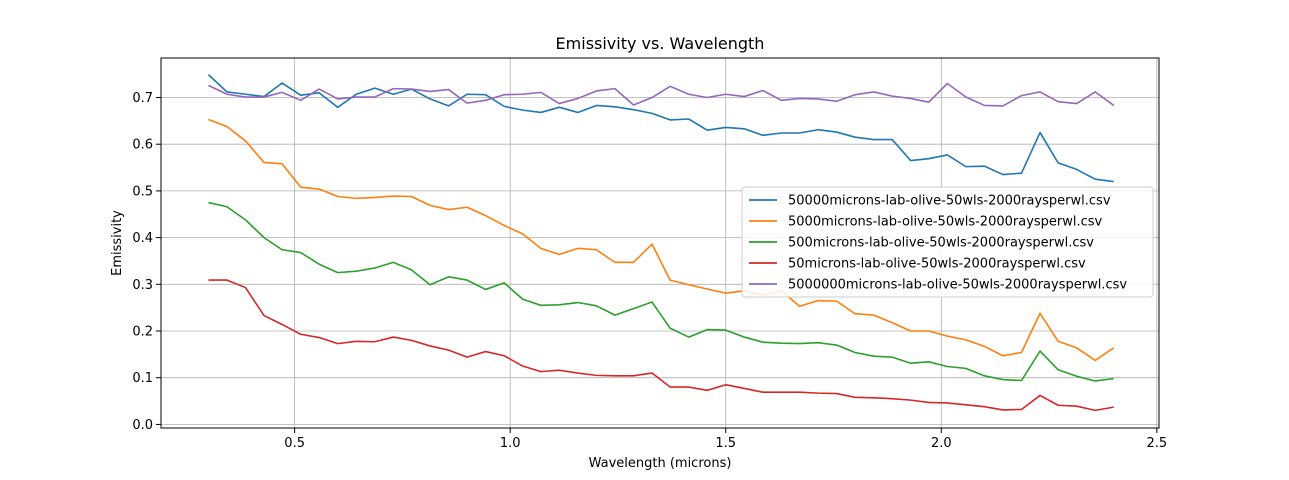 This screenshot has width=1289, height=480. What do you see at coordinates (142, 145) in the screenshot?
I see `y-tick-label: 0.6` at bounding box center [142, 145].